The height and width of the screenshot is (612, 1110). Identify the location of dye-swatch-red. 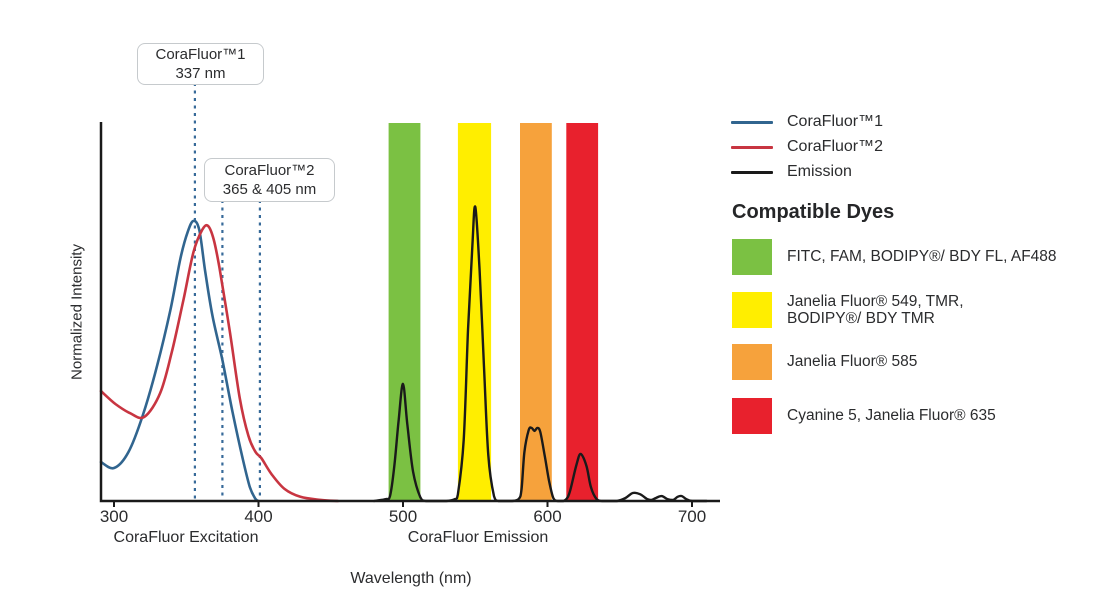
(752, 416).